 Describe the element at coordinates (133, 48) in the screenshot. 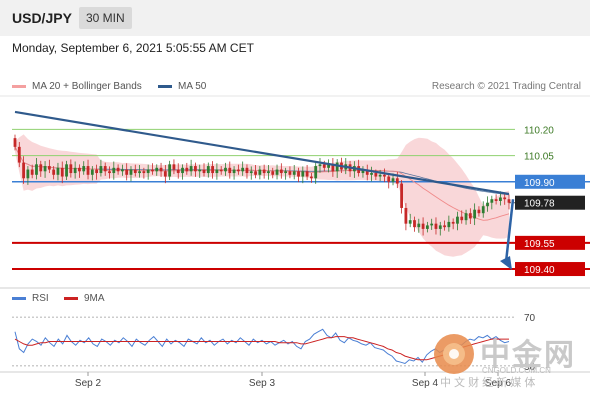

I see `chart-datetime: Monday, September 6, 2021 5:05:55 AM CET` at that location.